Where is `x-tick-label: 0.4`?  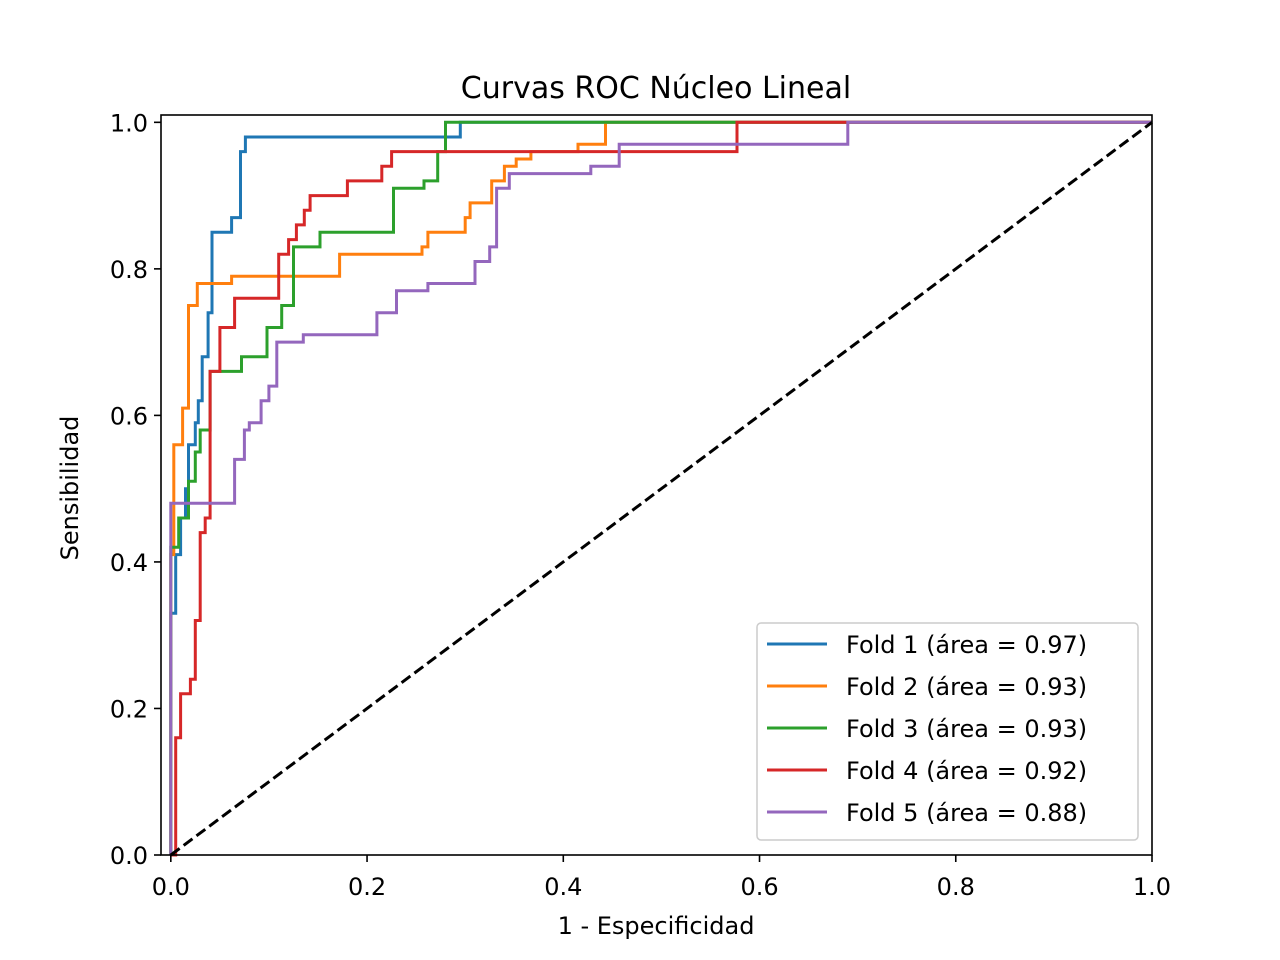
x-tick-label: 0.4 is located at coordinates (563, 887).